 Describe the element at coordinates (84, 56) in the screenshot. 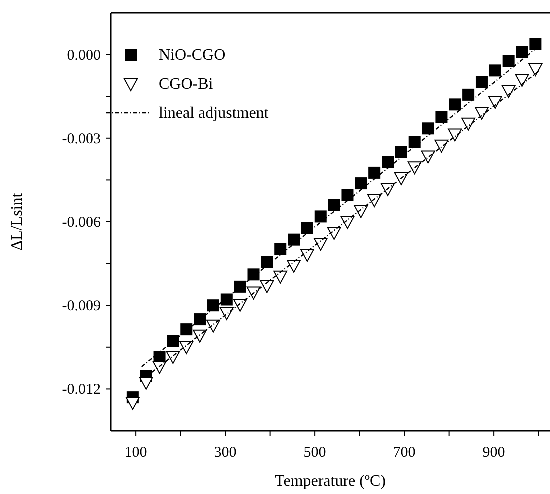

I see `y-tick-label: 0.000` at that location.